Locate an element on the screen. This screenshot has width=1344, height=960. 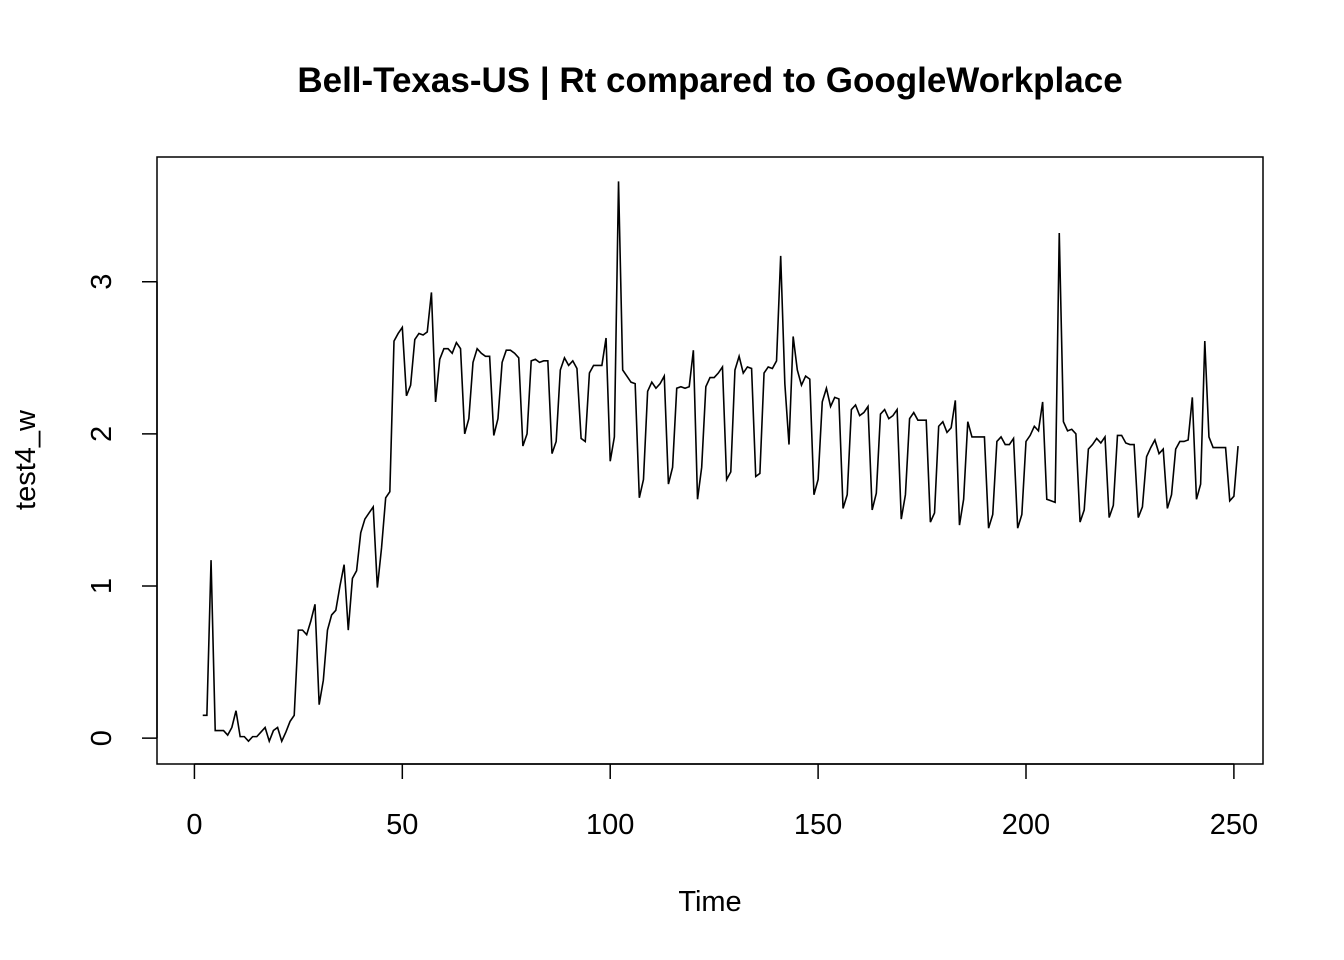
y-tick-label: 0 is located at coordinates (102, 738).